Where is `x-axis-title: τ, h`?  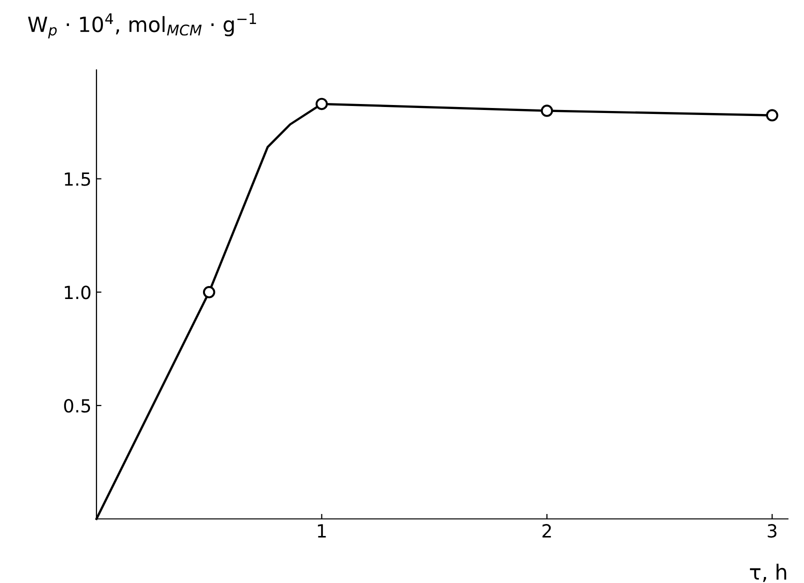
x-axis-title: τ, h is located at coordinates (768, 573).